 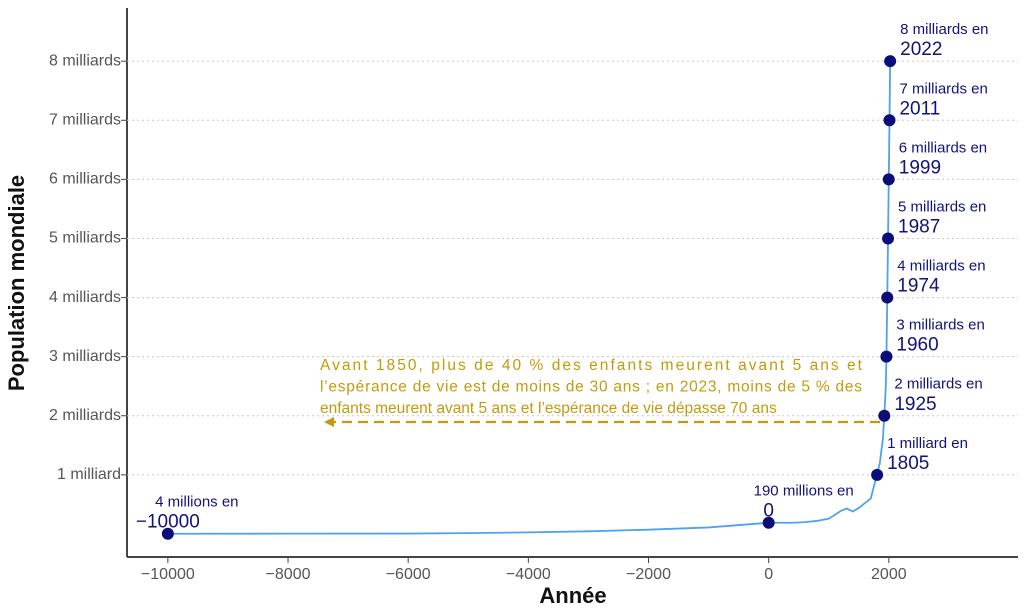 I want to click on y-tick-label: 1 milliard, so click(x=89, y=474).